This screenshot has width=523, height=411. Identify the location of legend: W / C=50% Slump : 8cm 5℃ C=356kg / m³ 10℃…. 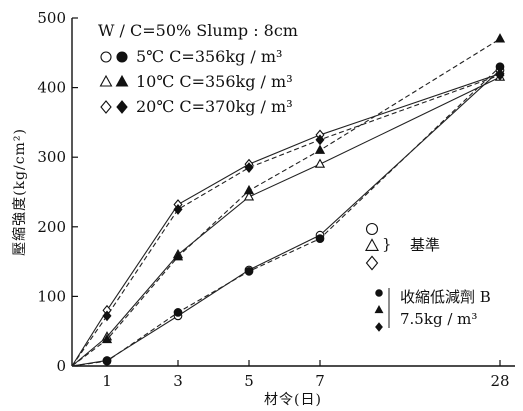
(198, 68).